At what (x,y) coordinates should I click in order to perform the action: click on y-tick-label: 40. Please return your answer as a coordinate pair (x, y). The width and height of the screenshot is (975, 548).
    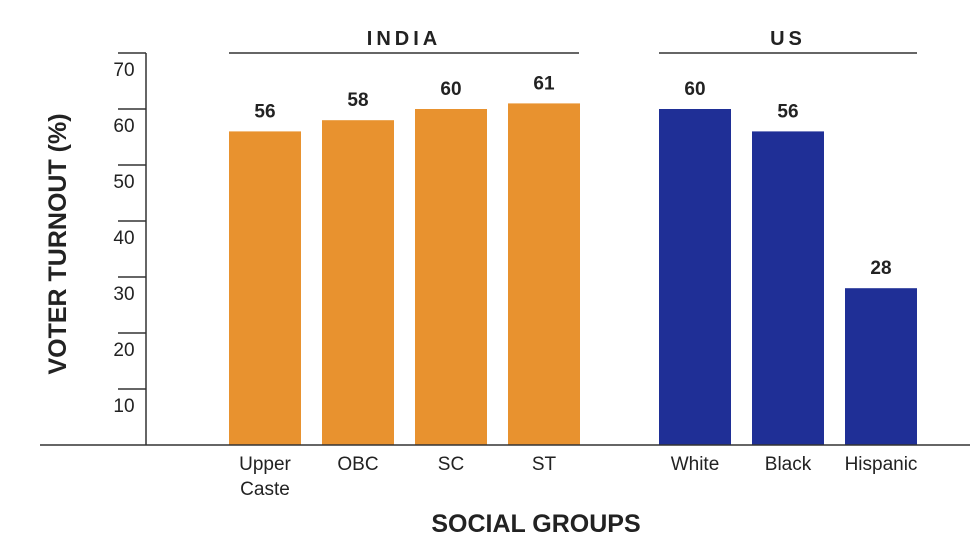
    Looking at the image, I should click on (123, 238).